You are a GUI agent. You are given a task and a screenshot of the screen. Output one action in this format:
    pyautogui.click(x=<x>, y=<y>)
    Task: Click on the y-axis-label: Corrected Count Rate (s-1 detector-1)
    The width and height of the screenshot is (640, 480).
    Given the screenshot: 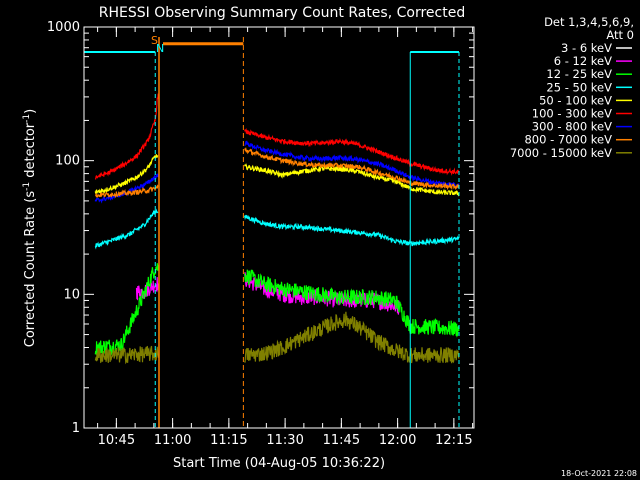 What is the action you would take?
    pyautogui.click(x=30, y=228)
    